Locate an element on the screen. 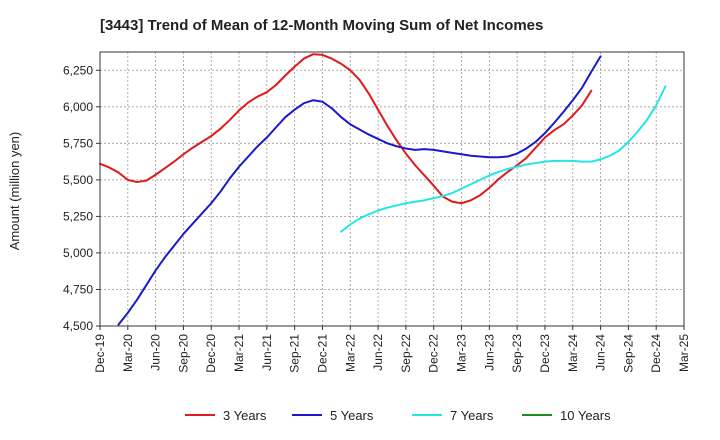 Image resolution: width=720 pixels, height=440 pixels. x-tick-label: Jun-20 is located at coordinates (156, 352).